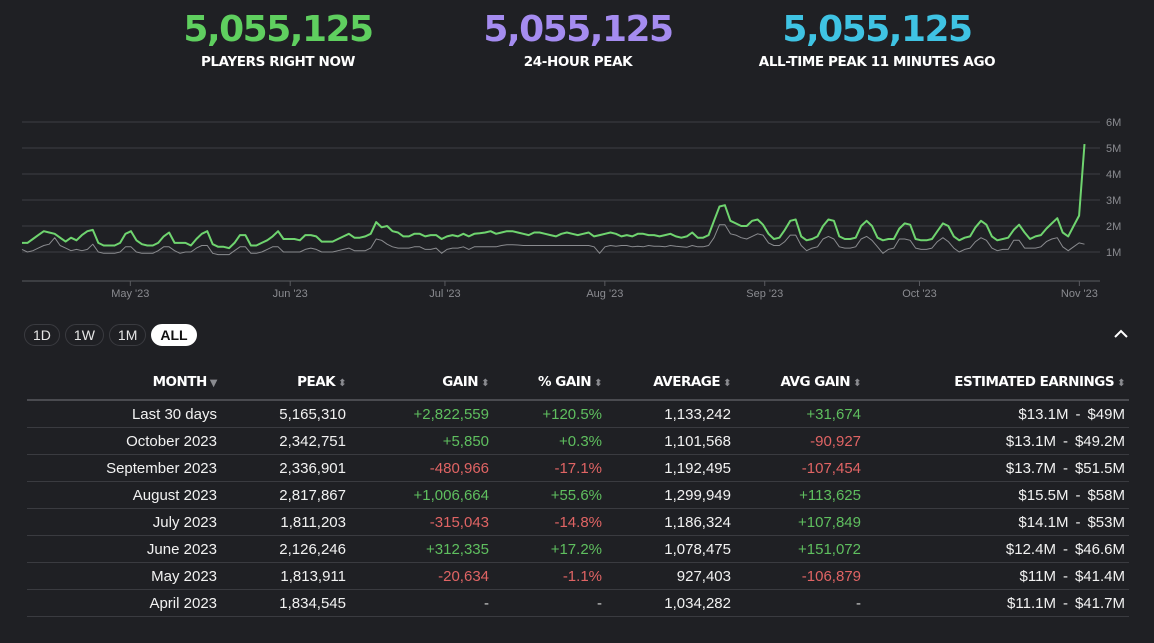 This screenshot has width=1154, height=643. I want to click on earn-high: $58M, so click(1106, 495).